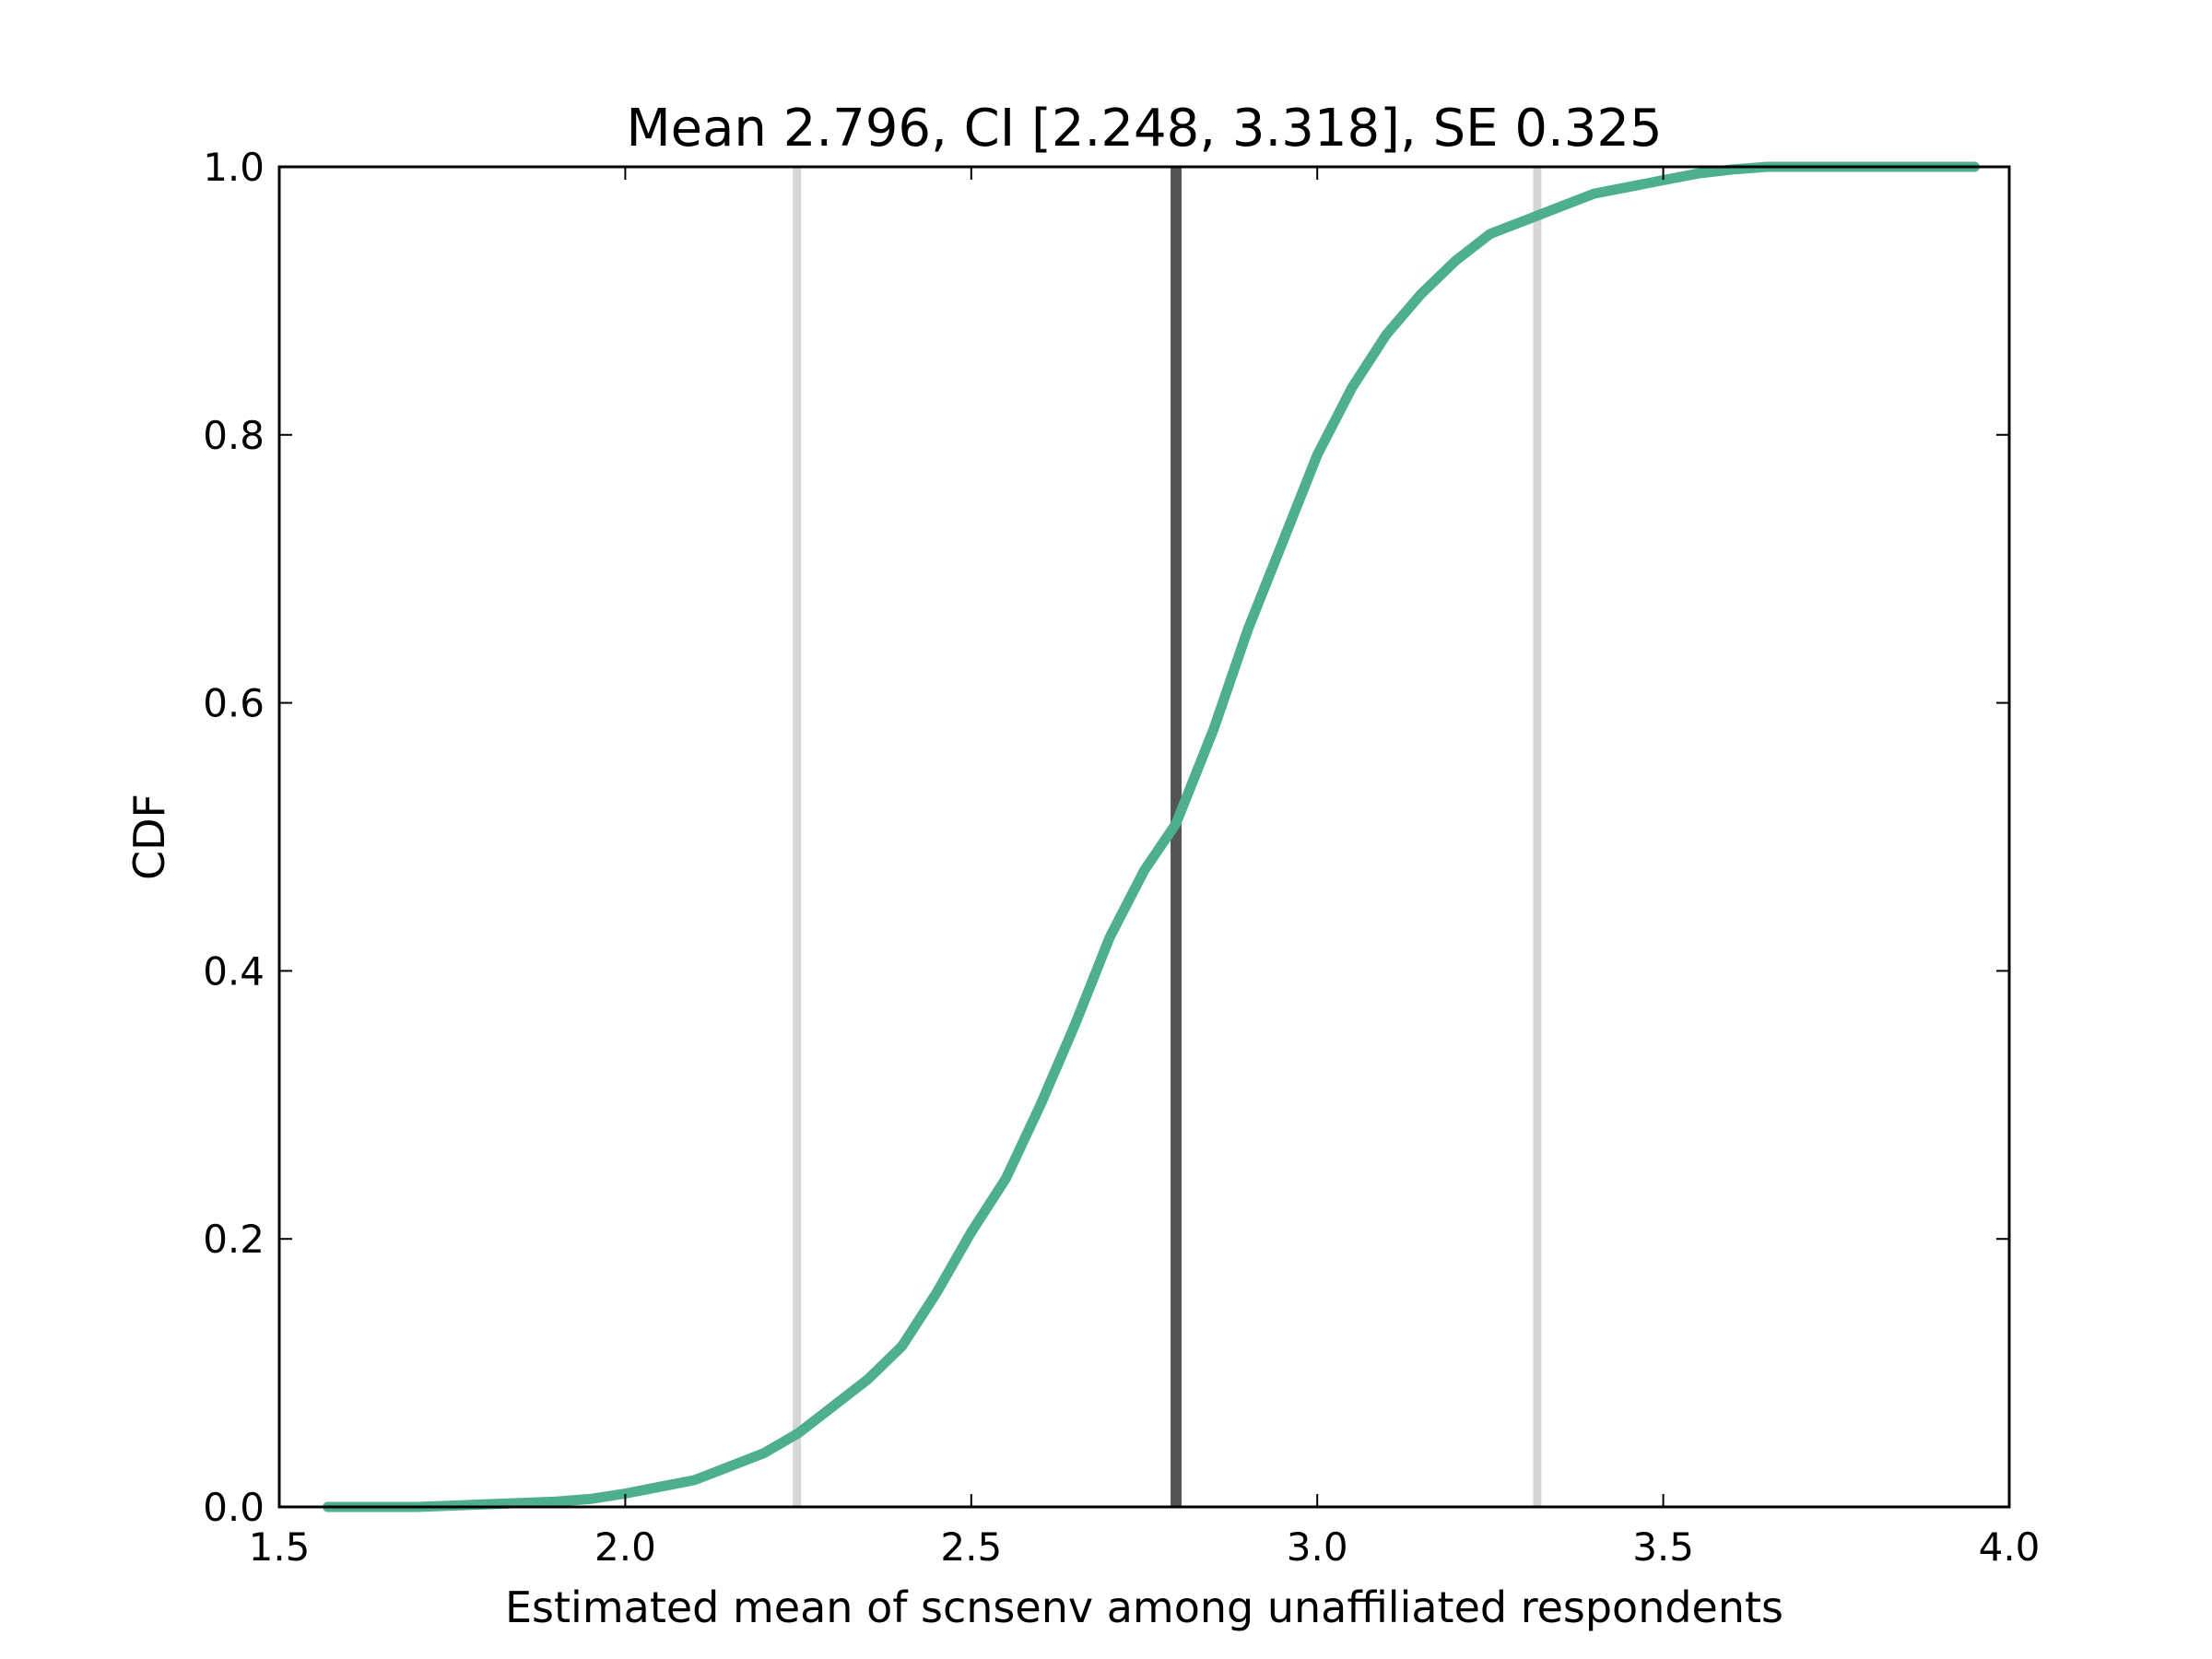  Describe the element at coordinates (234, 703) in the screenshot. I see `y-tick-label: 0.6` at that location.